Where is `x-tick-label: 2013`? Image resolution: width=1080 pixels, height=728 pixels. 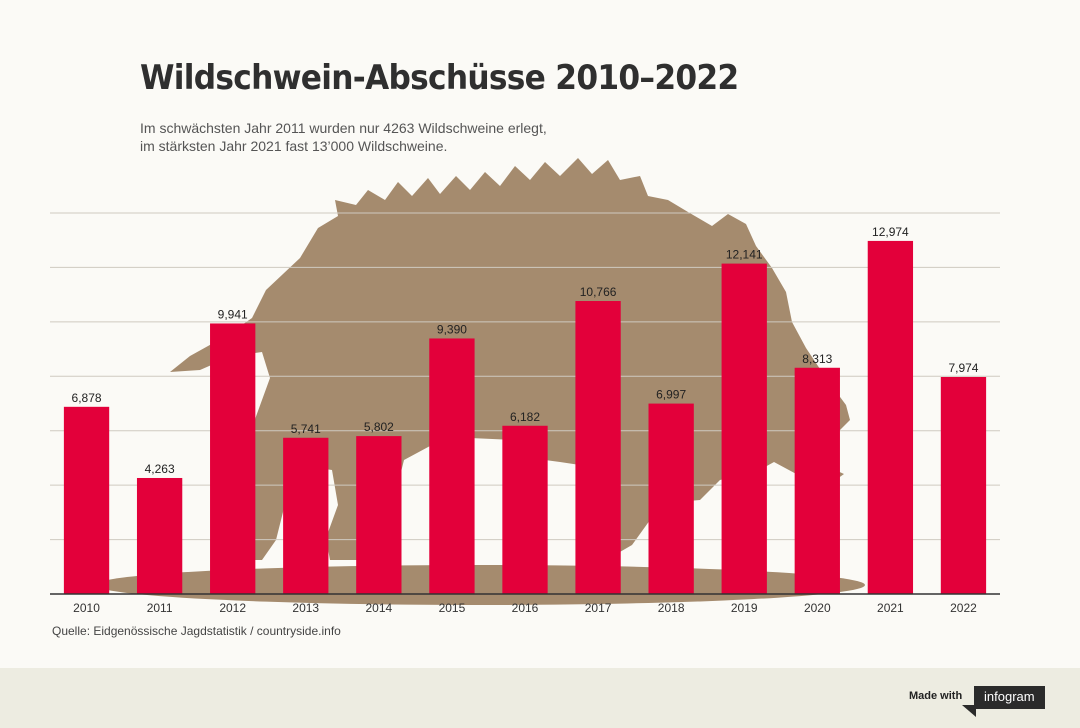 x-tick-label: 2013 is located at coordinates (305, 608).